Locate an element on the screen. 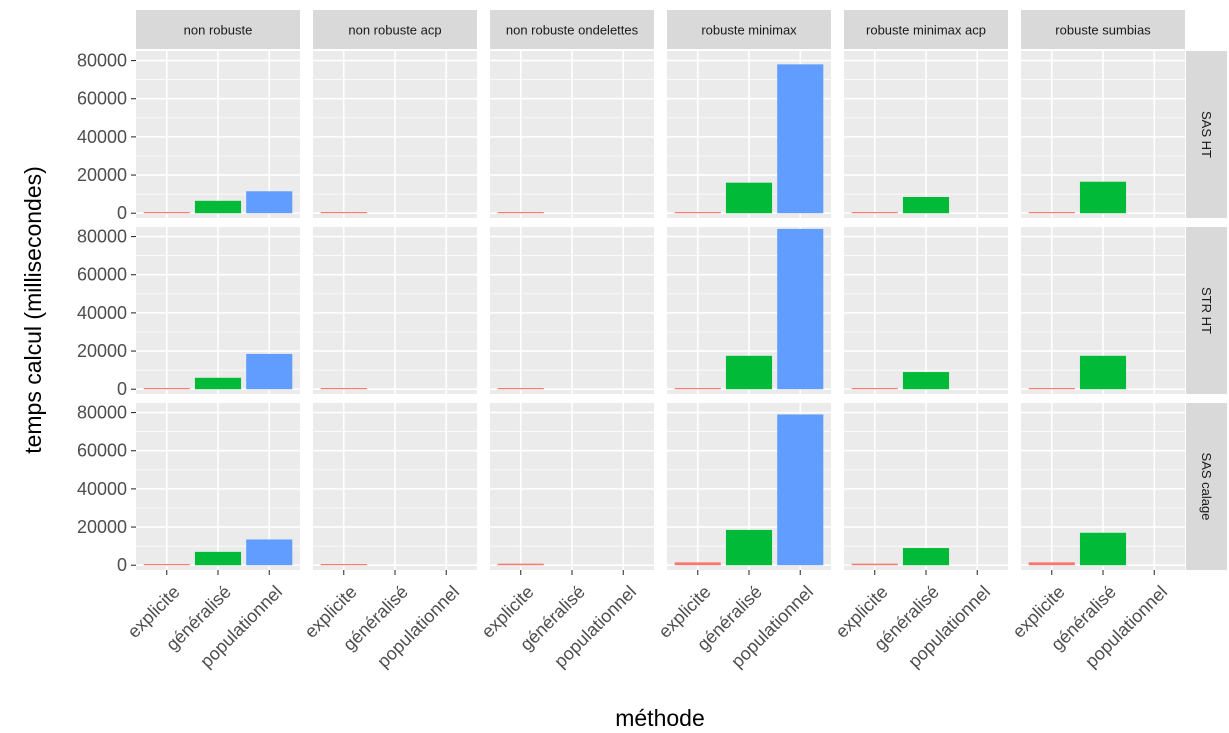  x-axis-title: méthode is located at coordinates (660, 718).